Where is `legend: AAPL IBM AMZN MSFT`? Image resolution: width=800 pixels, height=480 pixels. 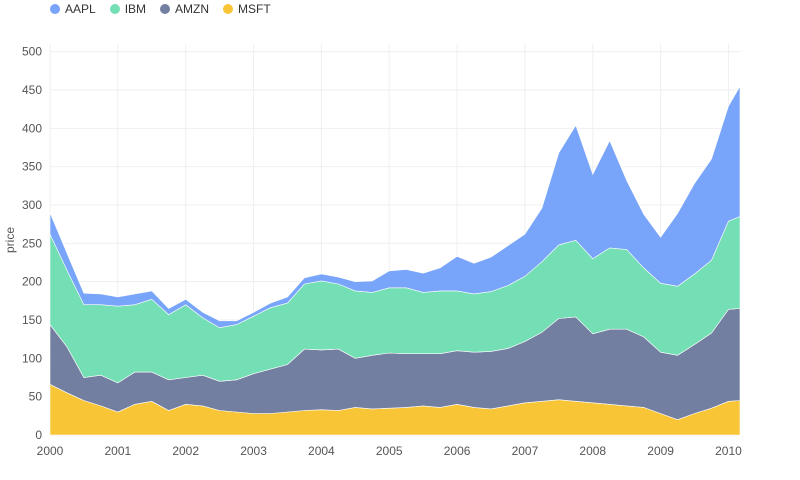 legend: AAPL IBM AMZN MSFT is located at coordinates (160, 9).